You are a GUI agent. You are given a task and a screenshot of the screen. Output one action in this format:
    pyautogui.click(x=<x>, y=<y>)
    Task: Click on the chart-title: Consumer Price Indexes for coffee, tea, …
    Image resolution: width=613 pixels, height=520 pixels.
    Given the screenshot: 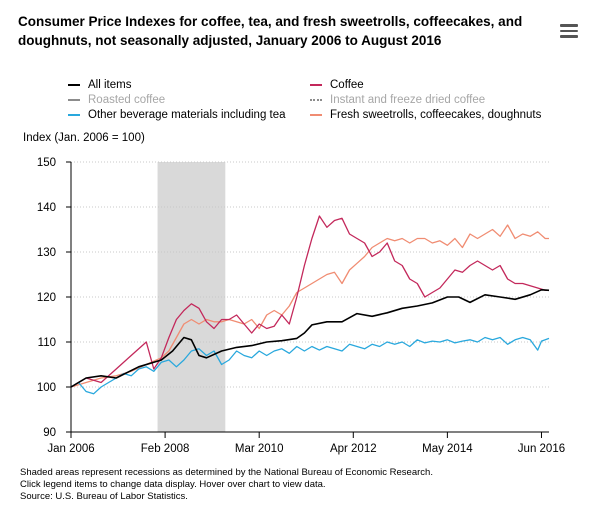 What is the action you would take?
    pyautogui.click(x=270, y=31)
    